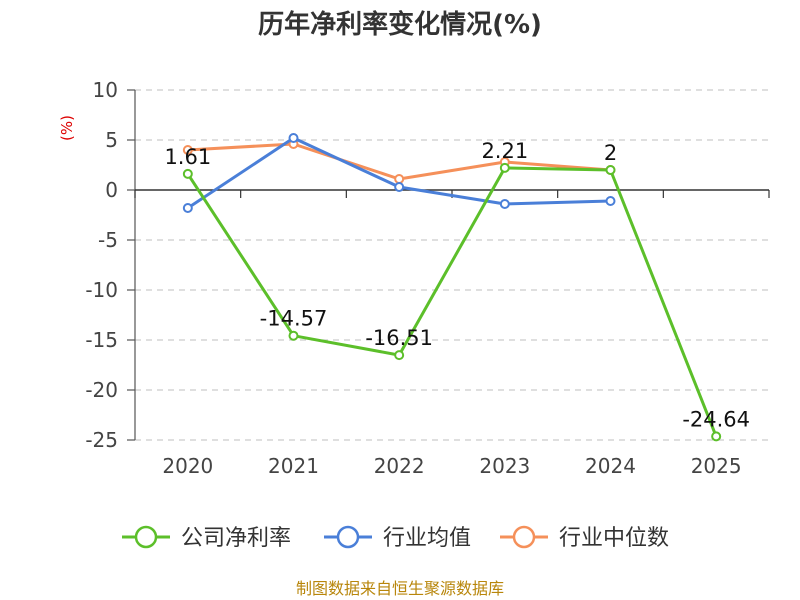 The height and width of the screenshot is (600, 800). I want to click on legend: 公司净利率 行业均值 行业中位数, so click(395, 538).